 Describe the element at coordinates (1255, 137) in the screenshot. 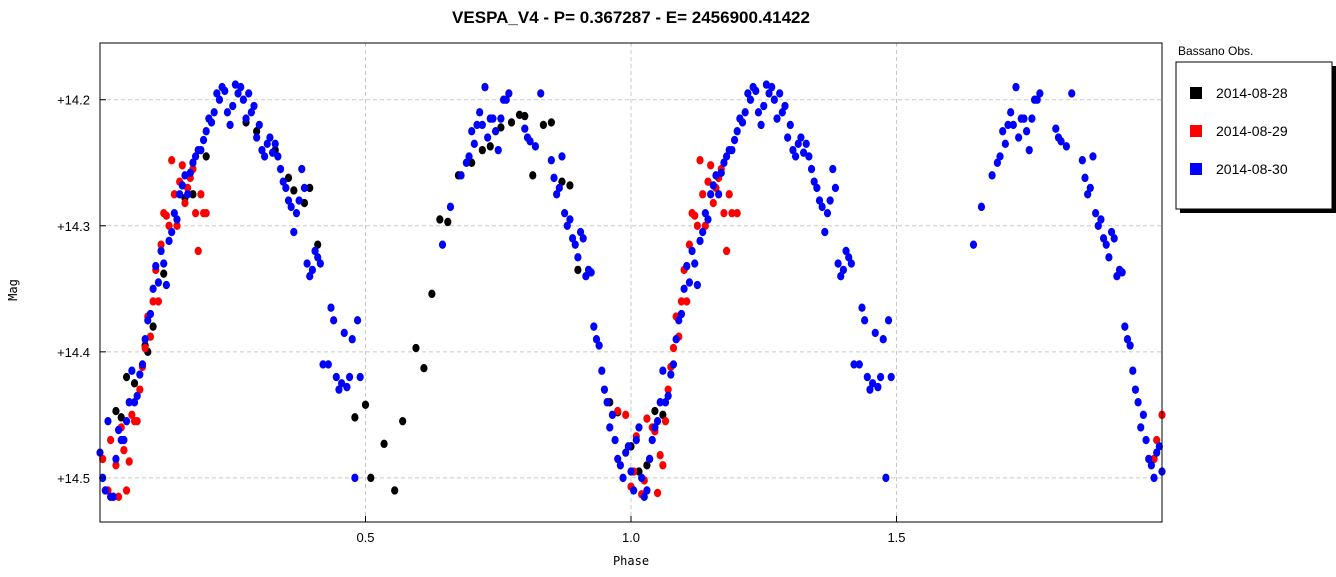

I see `legend: 2014-08-28 2014-08-29 2014-08-30` at that location.